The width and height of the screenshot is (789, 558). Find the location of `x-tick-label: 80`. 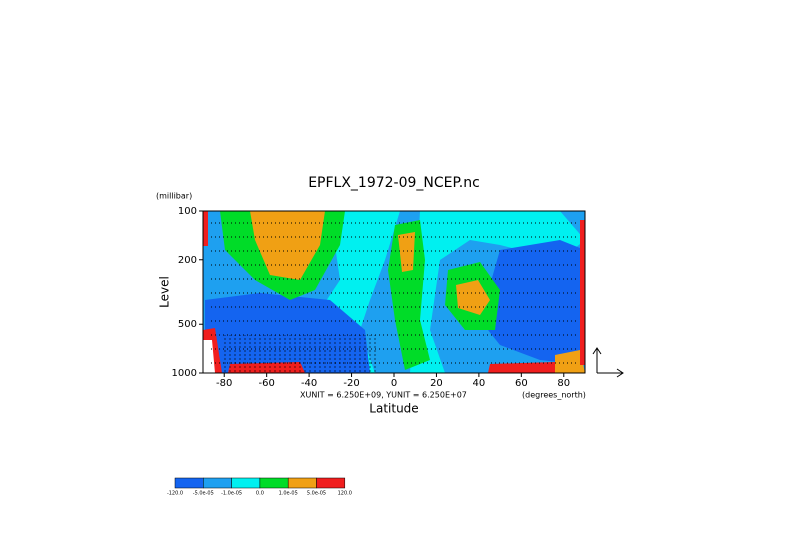

x-tick-label: 80 is located at coordinates (563, 383).